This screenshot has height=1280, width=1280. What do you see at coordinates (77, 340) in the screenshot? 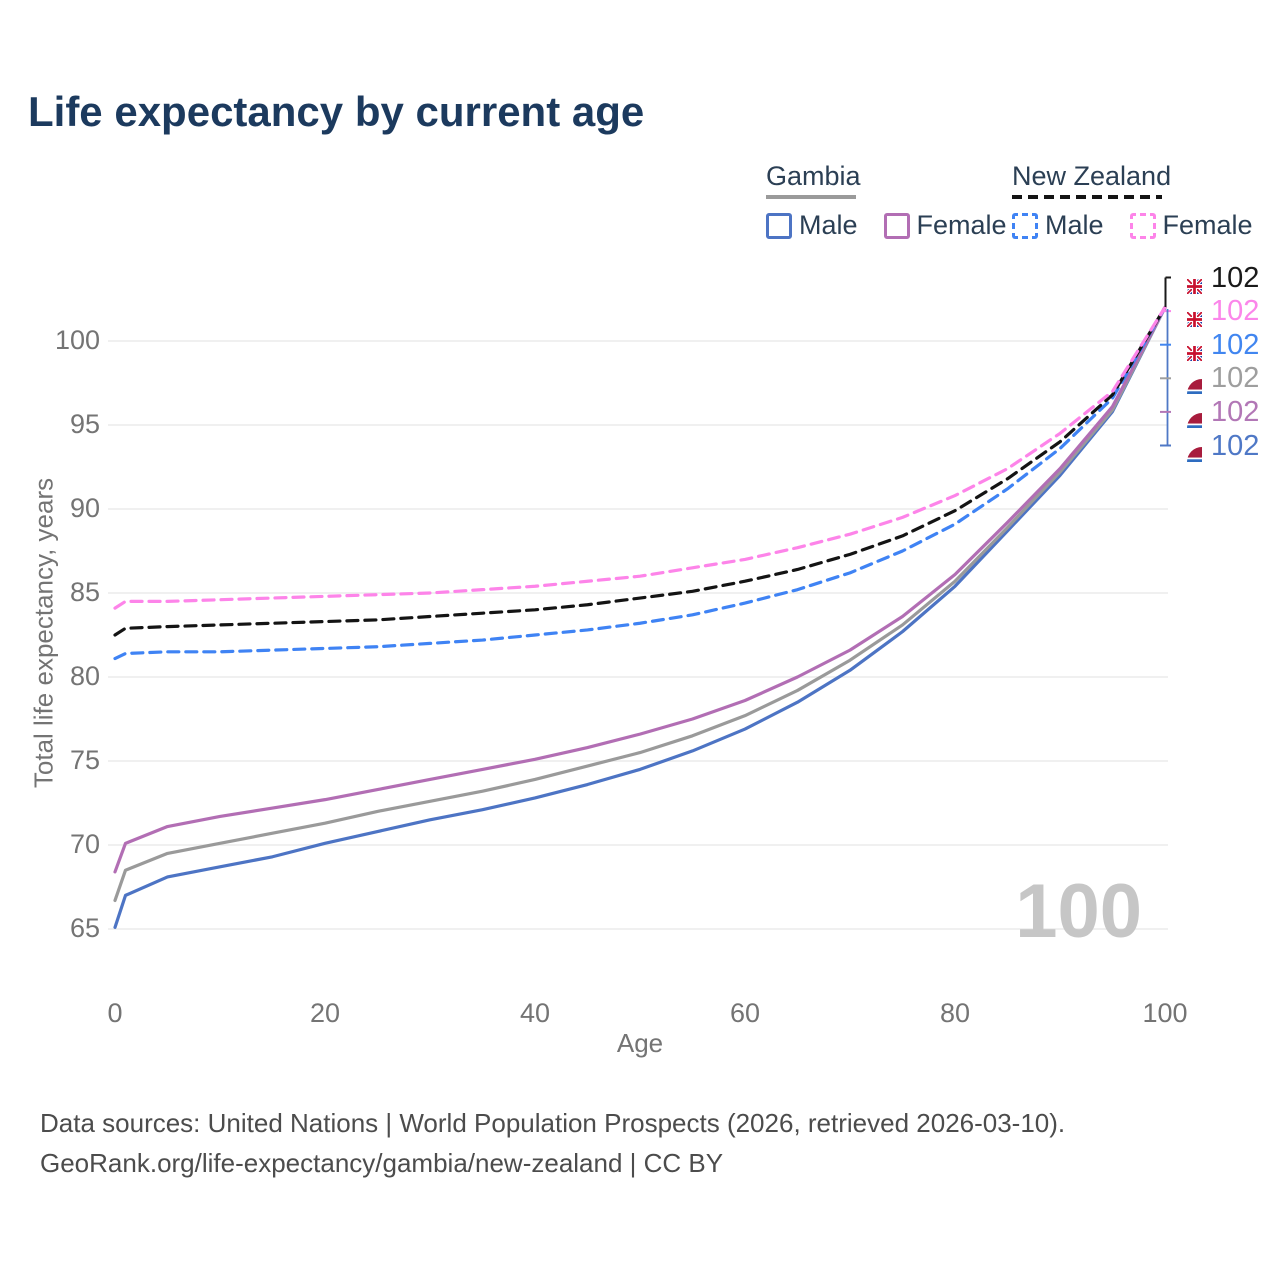
I see `y-axis-tick: 100` at bounding box center [77, 340].